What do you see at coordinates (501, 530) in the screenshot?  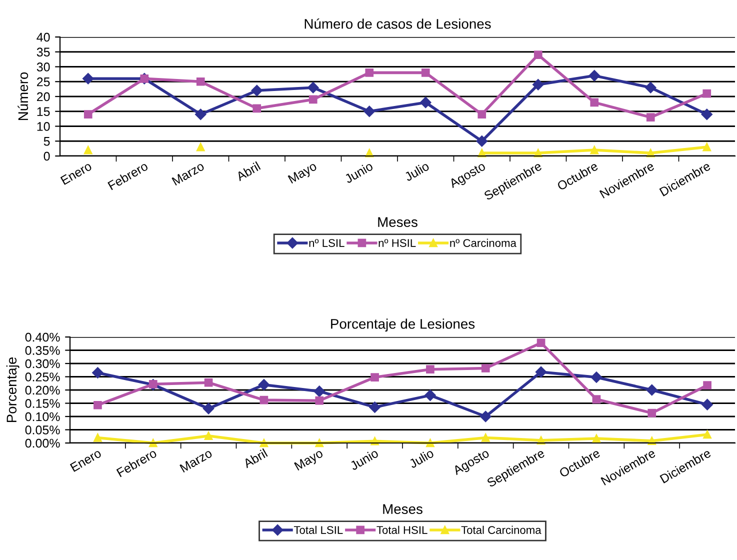 I see `legend-label: Total Carcinoma` at bounding box center [501, 530].